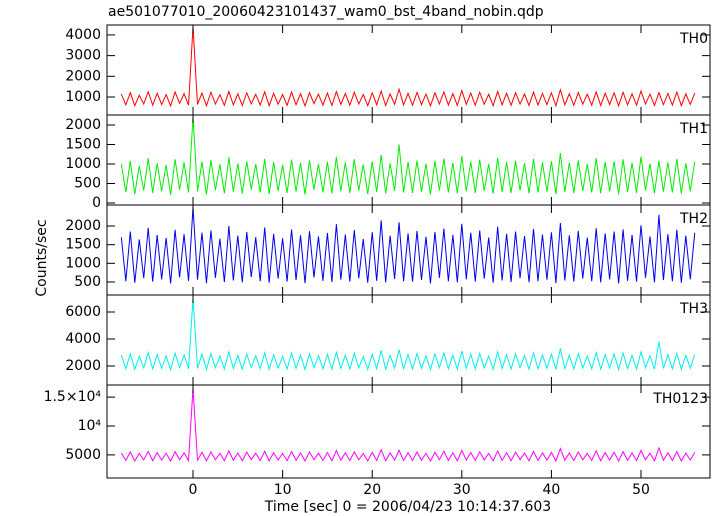 The height and width of the screenshot is (516, 717). Describe the element at coordinates (90, 426) in the screenshot. I see `y-tick-label: 10⁴` at that location.